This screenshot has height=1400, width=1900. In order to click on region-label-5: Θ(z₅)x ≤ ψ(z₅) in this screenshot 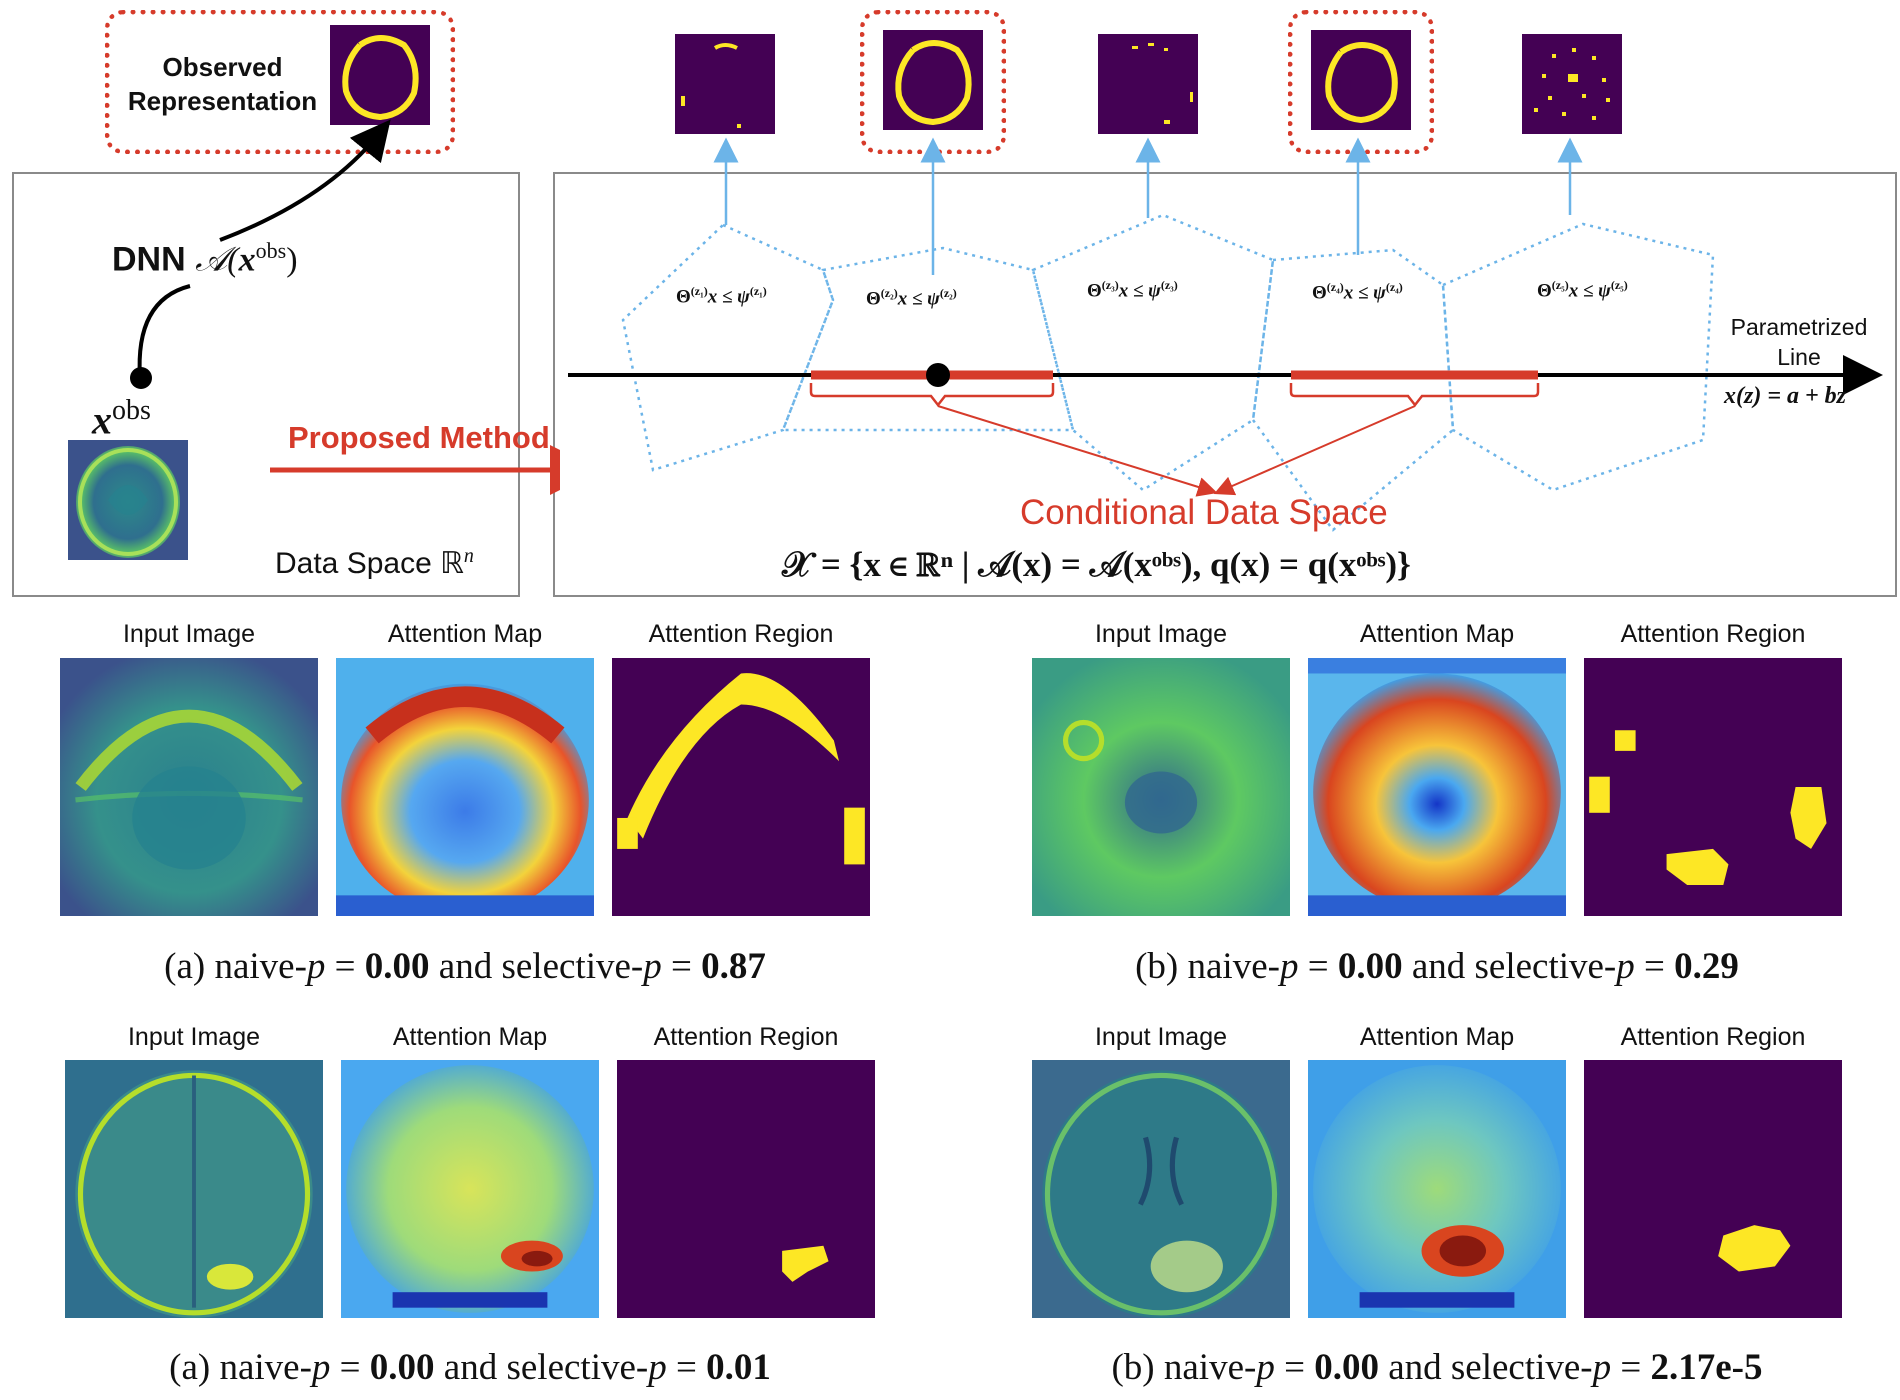, I will do `click(1582, 290)`.